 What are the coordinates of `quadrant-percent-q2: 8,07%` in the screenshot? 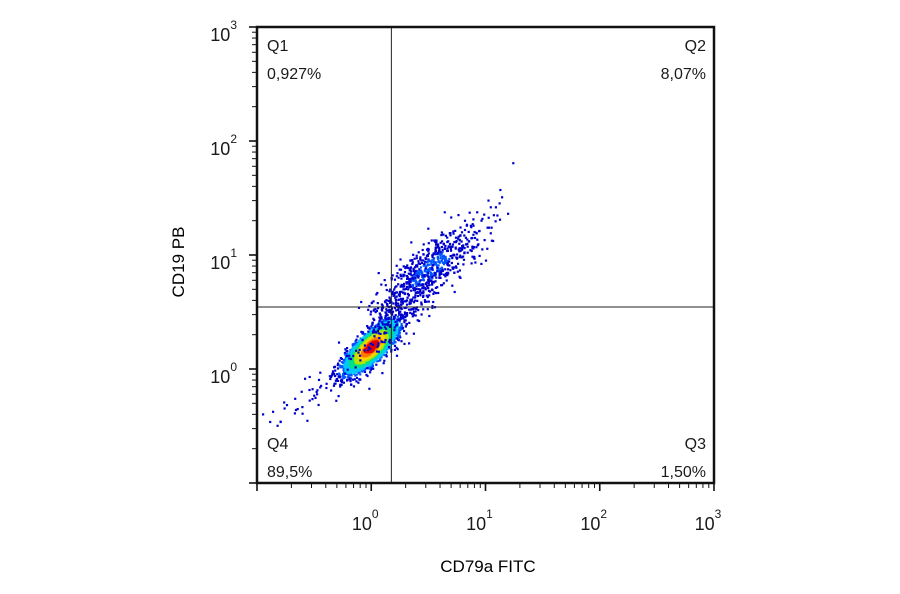 It's located at (683, 74).